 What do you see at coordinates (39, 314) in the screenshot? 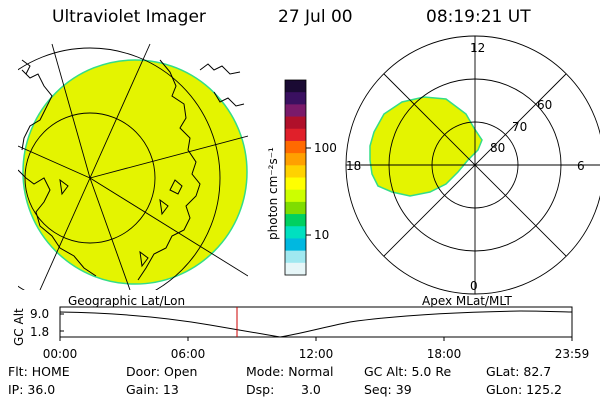
I see `timeline-ytick-top: 9.0` at bounding box center [39, 314].